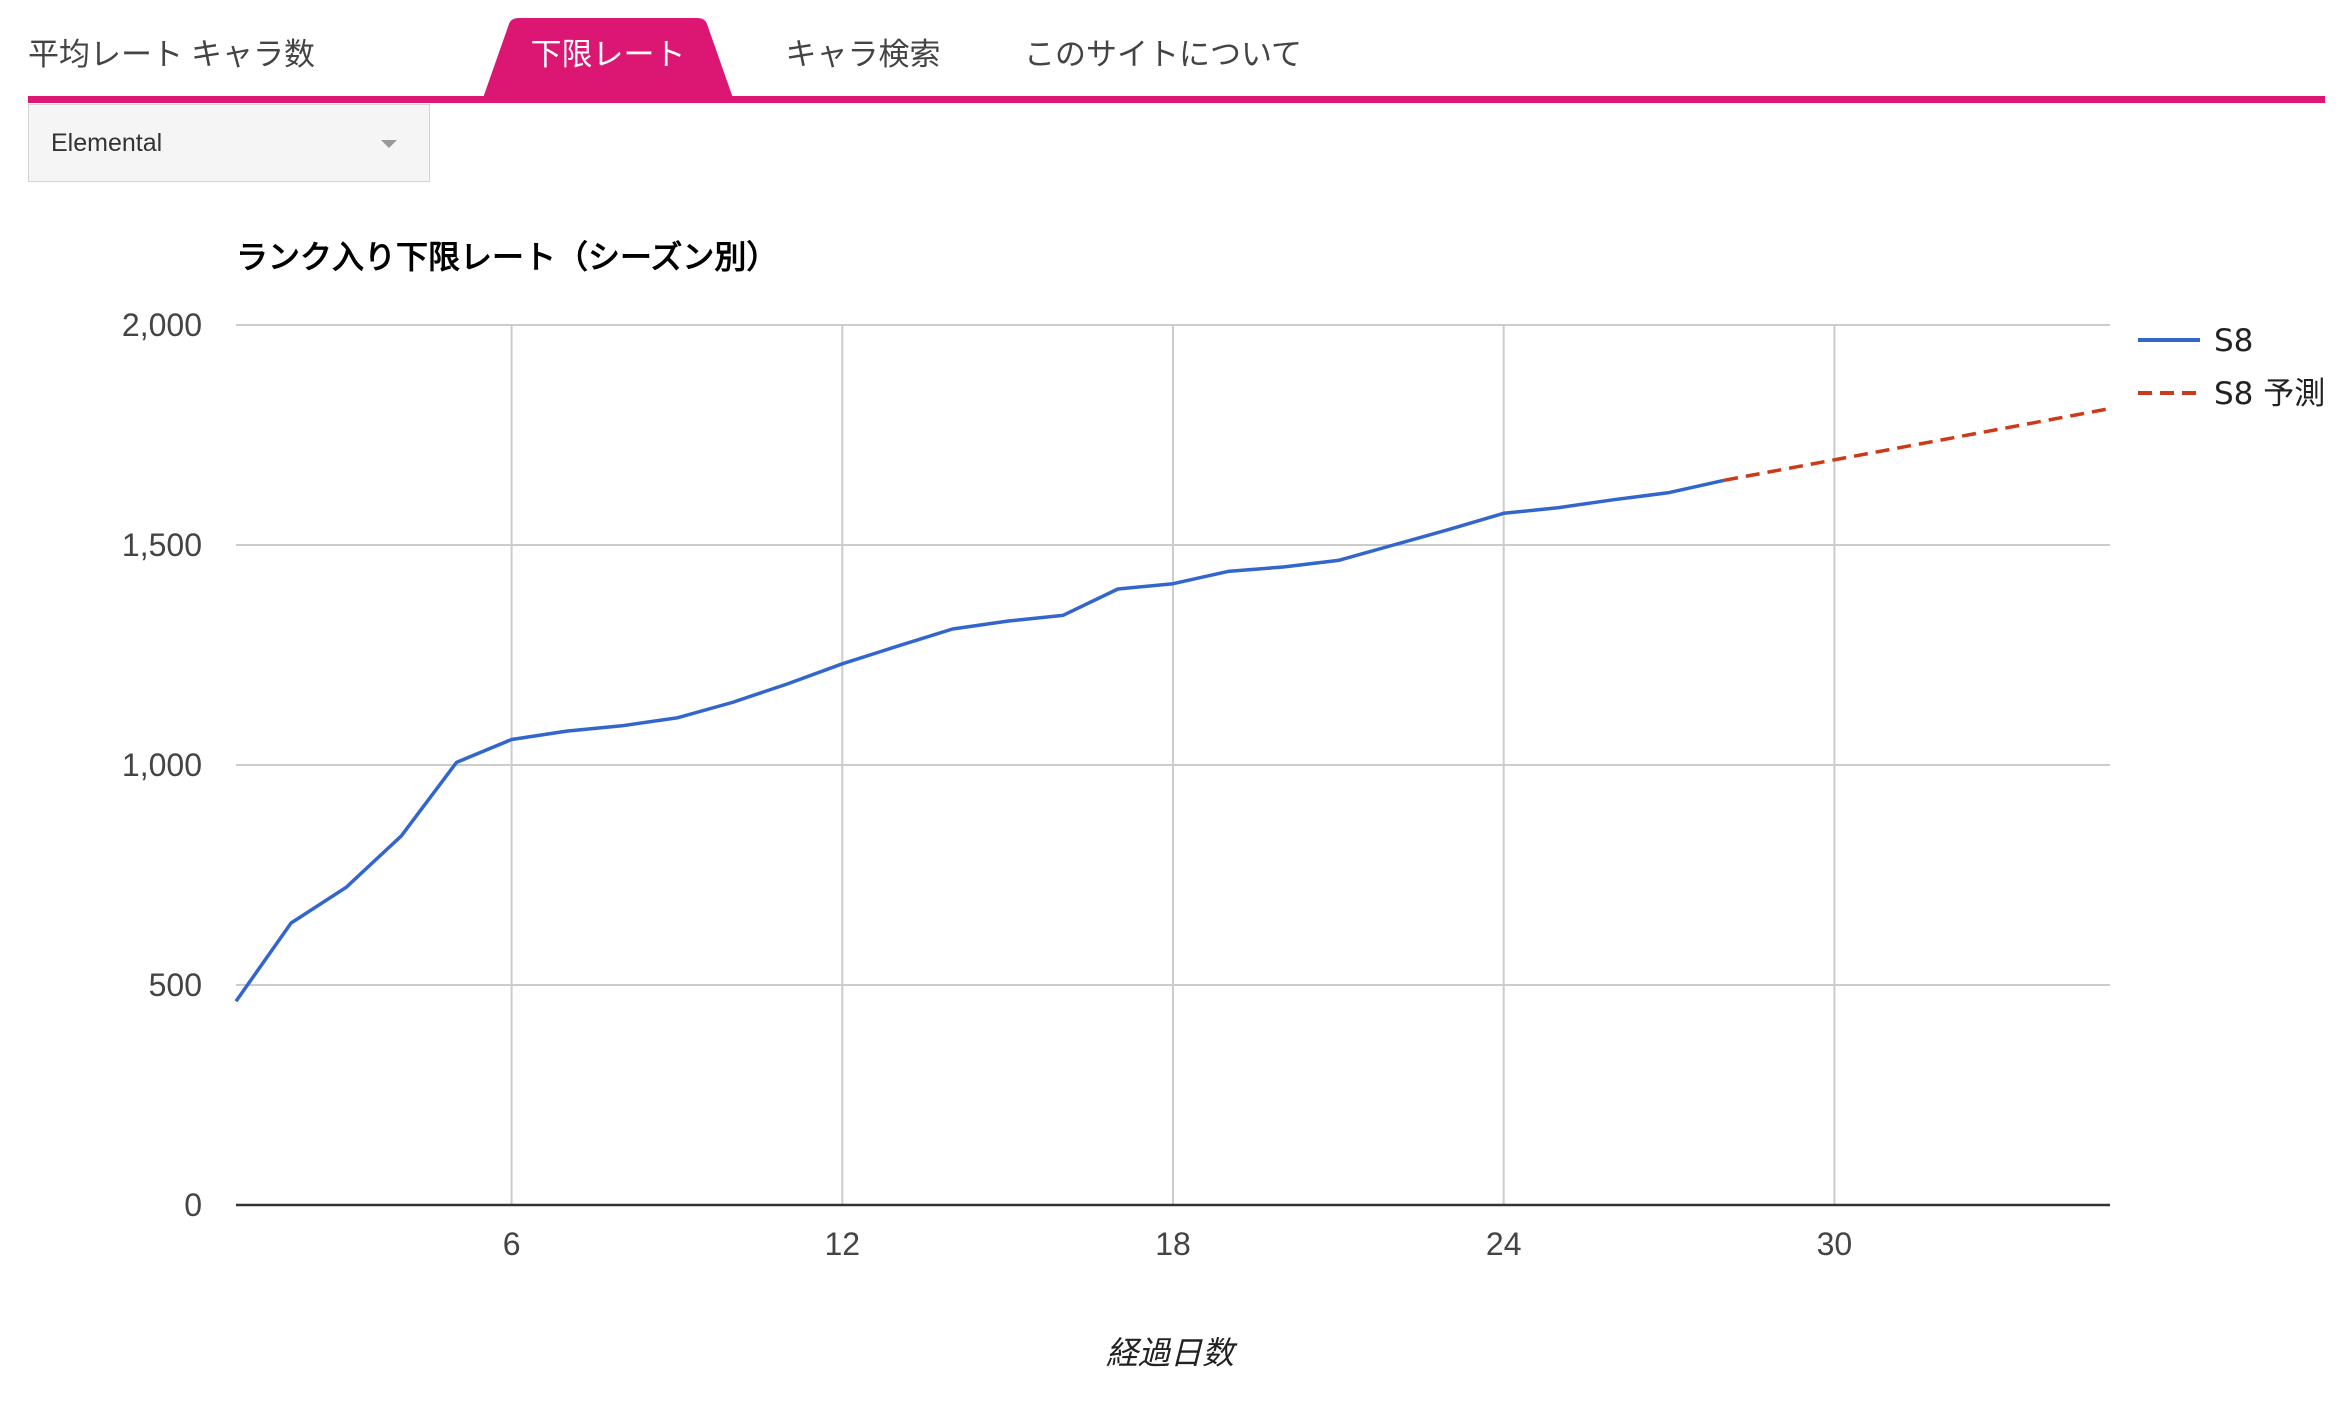 This screenshot has height=1418, width=2350. What do you see at coordinates (2269, 394) in the screenshot?
I see `legend-entry: S8 予測` at bounding box center [2269, 394].